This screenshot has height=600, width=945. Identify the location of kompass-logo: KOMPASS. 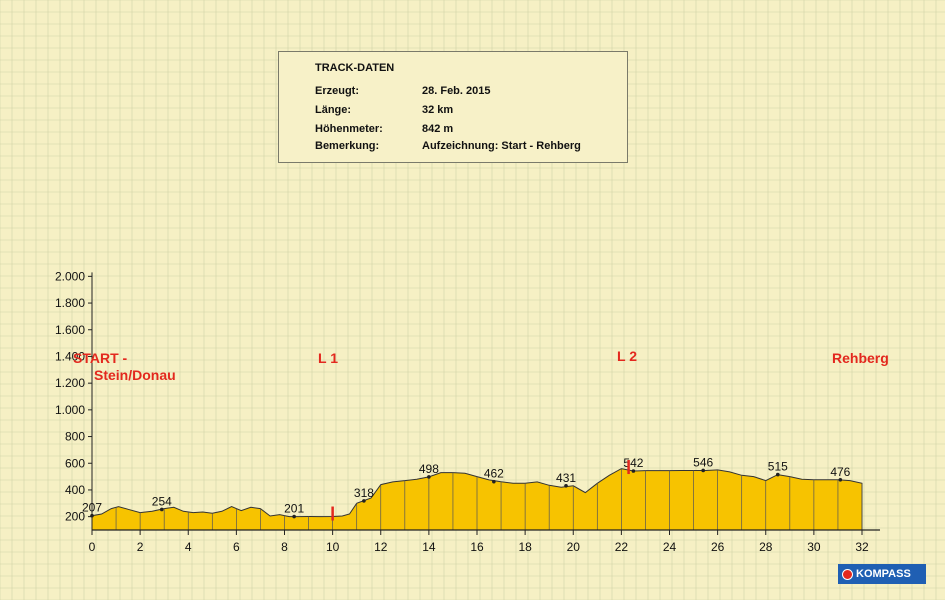
(882, 574).